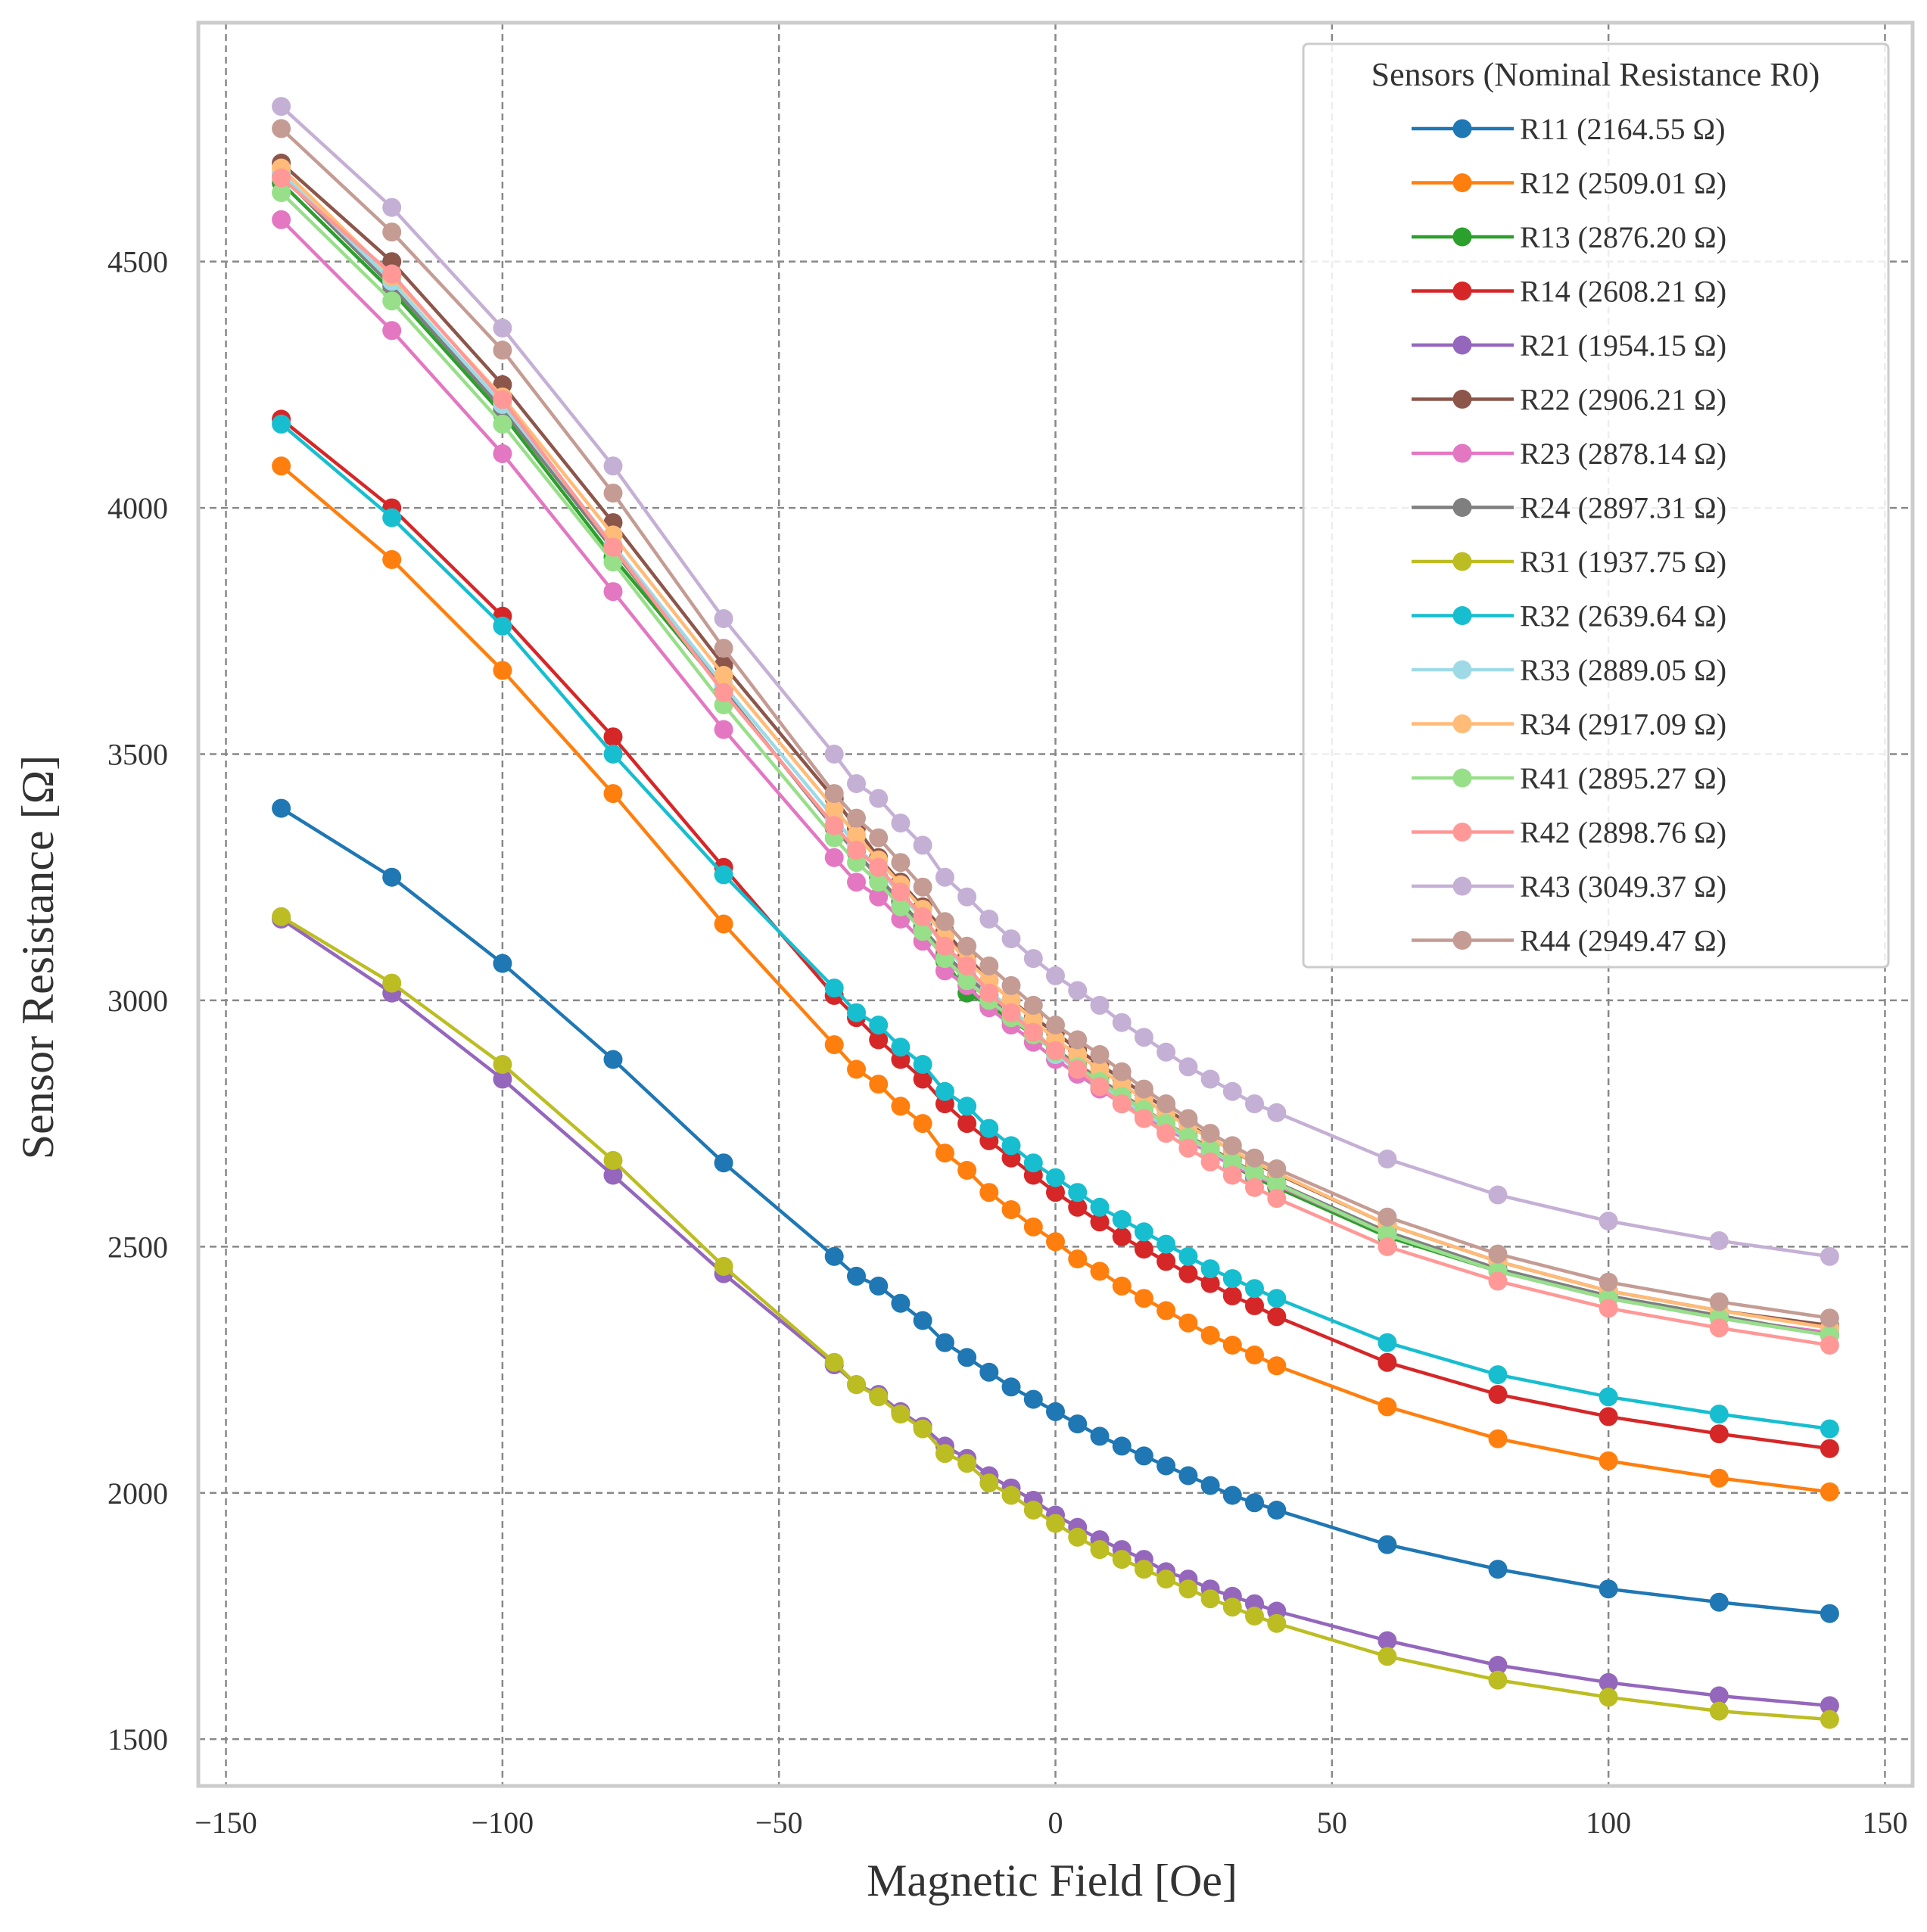 The width and height of the screenshot is (1927, 1932). I want to click on legend-label: R32 (2639.64 Ω), so click(1623, 616).